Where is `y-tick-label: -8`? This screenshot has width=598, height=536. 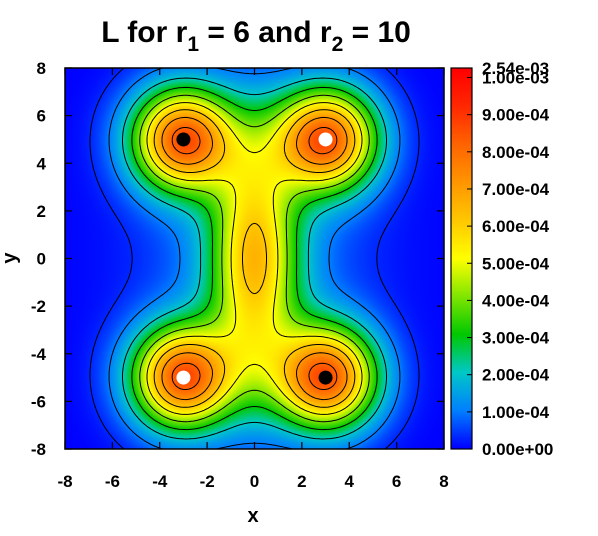
y-tick-label: -8 is located at coordinates (38, 449).